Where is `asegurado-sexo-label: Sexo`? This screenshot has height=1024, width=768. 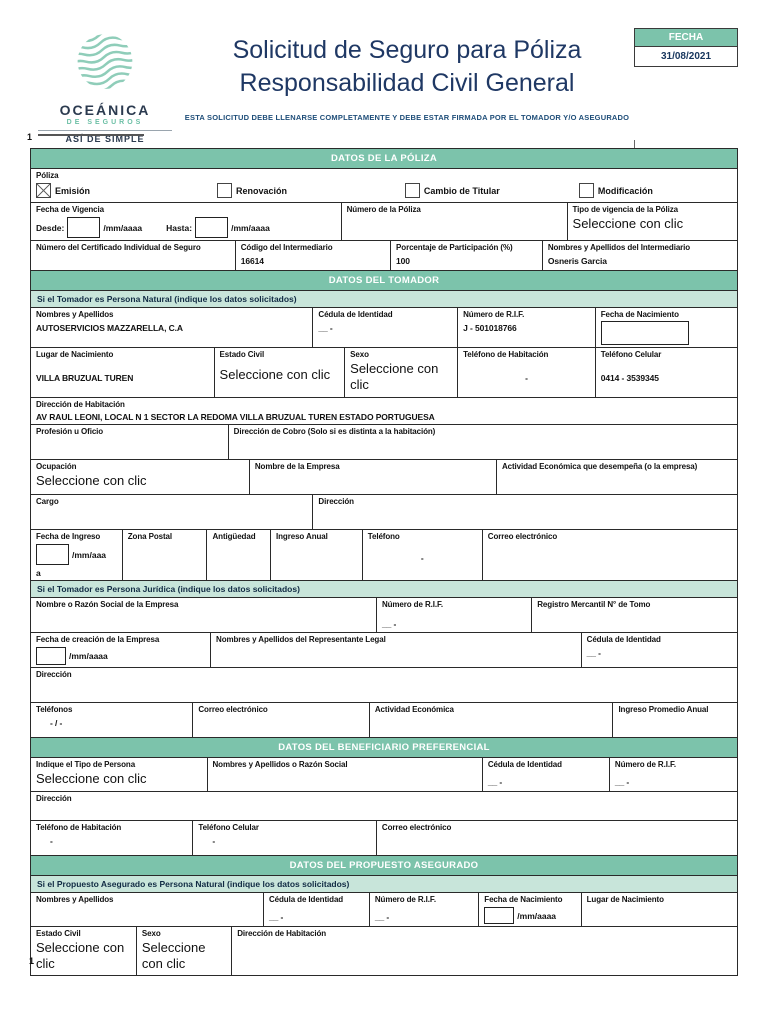 asegurado-sexo-label: Sexo is located at coordinates (151, 933).